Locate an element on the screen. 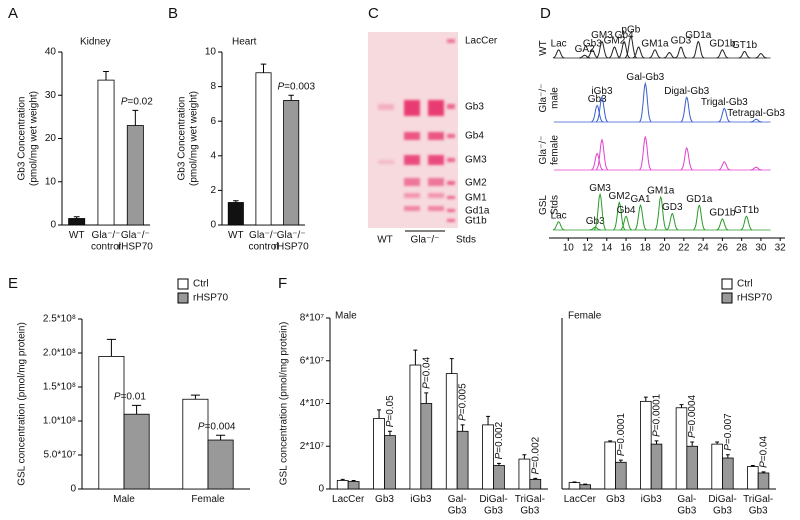 The width and height of the screenshot is (800, 520). peak-label: GM1a is located at coordinates (655, 43).